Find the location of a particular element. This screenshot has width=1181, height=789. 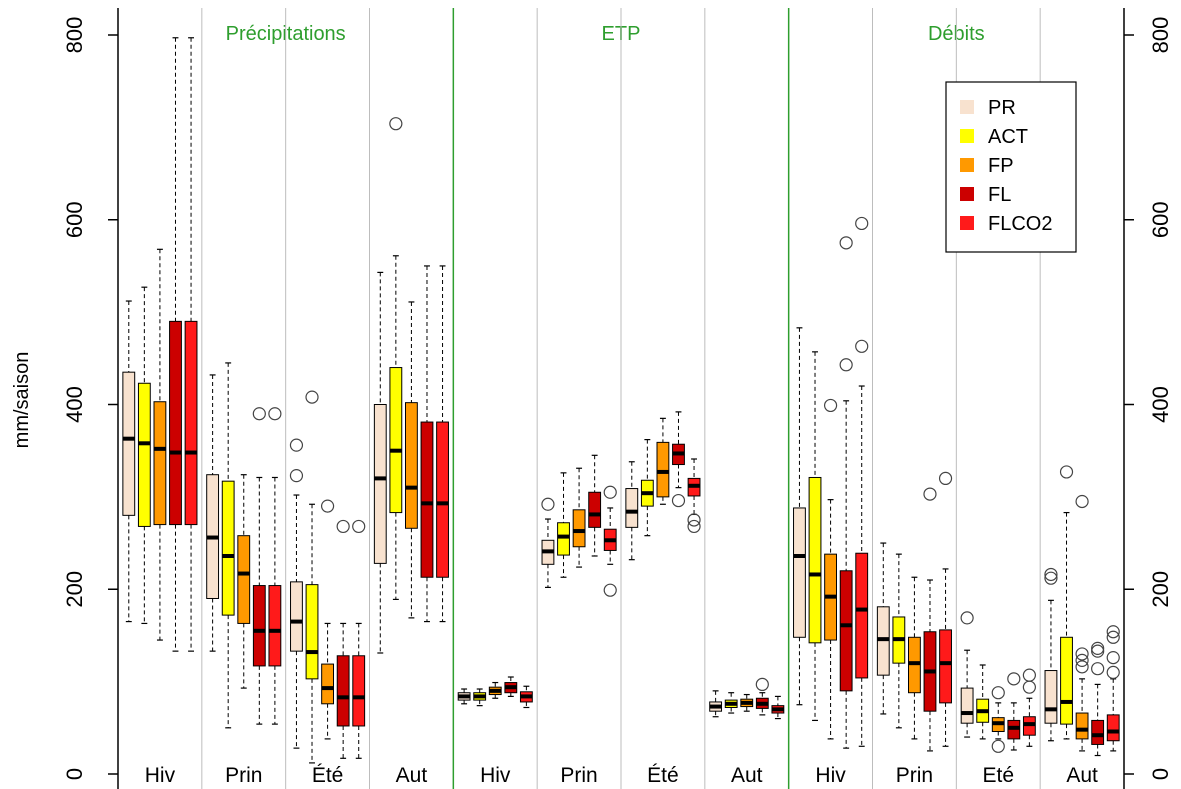

season-label: Eté is located at coordinates (998, 775).